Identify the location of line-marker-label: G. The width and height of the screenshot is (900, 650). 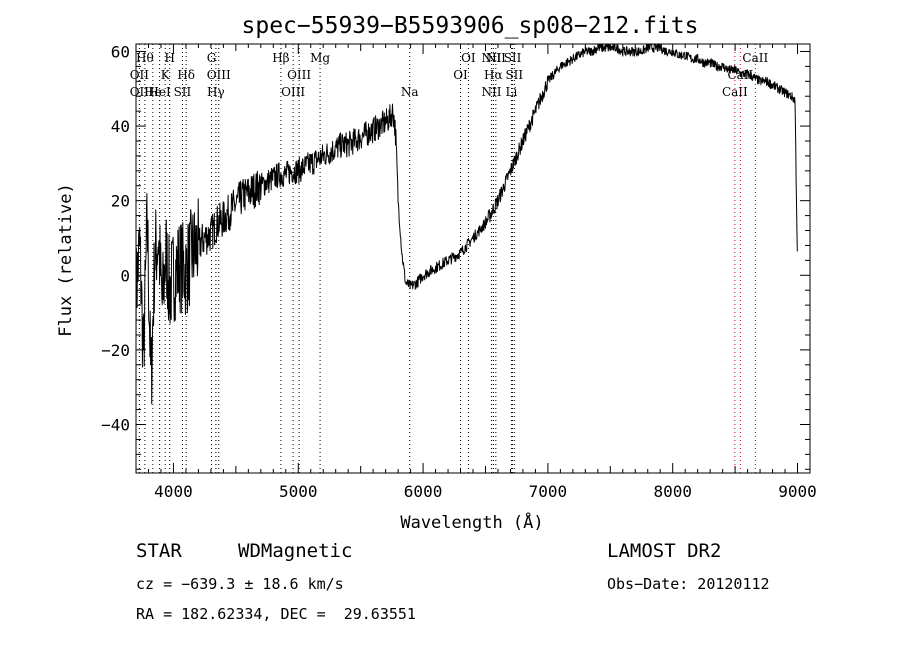
(212, 58).